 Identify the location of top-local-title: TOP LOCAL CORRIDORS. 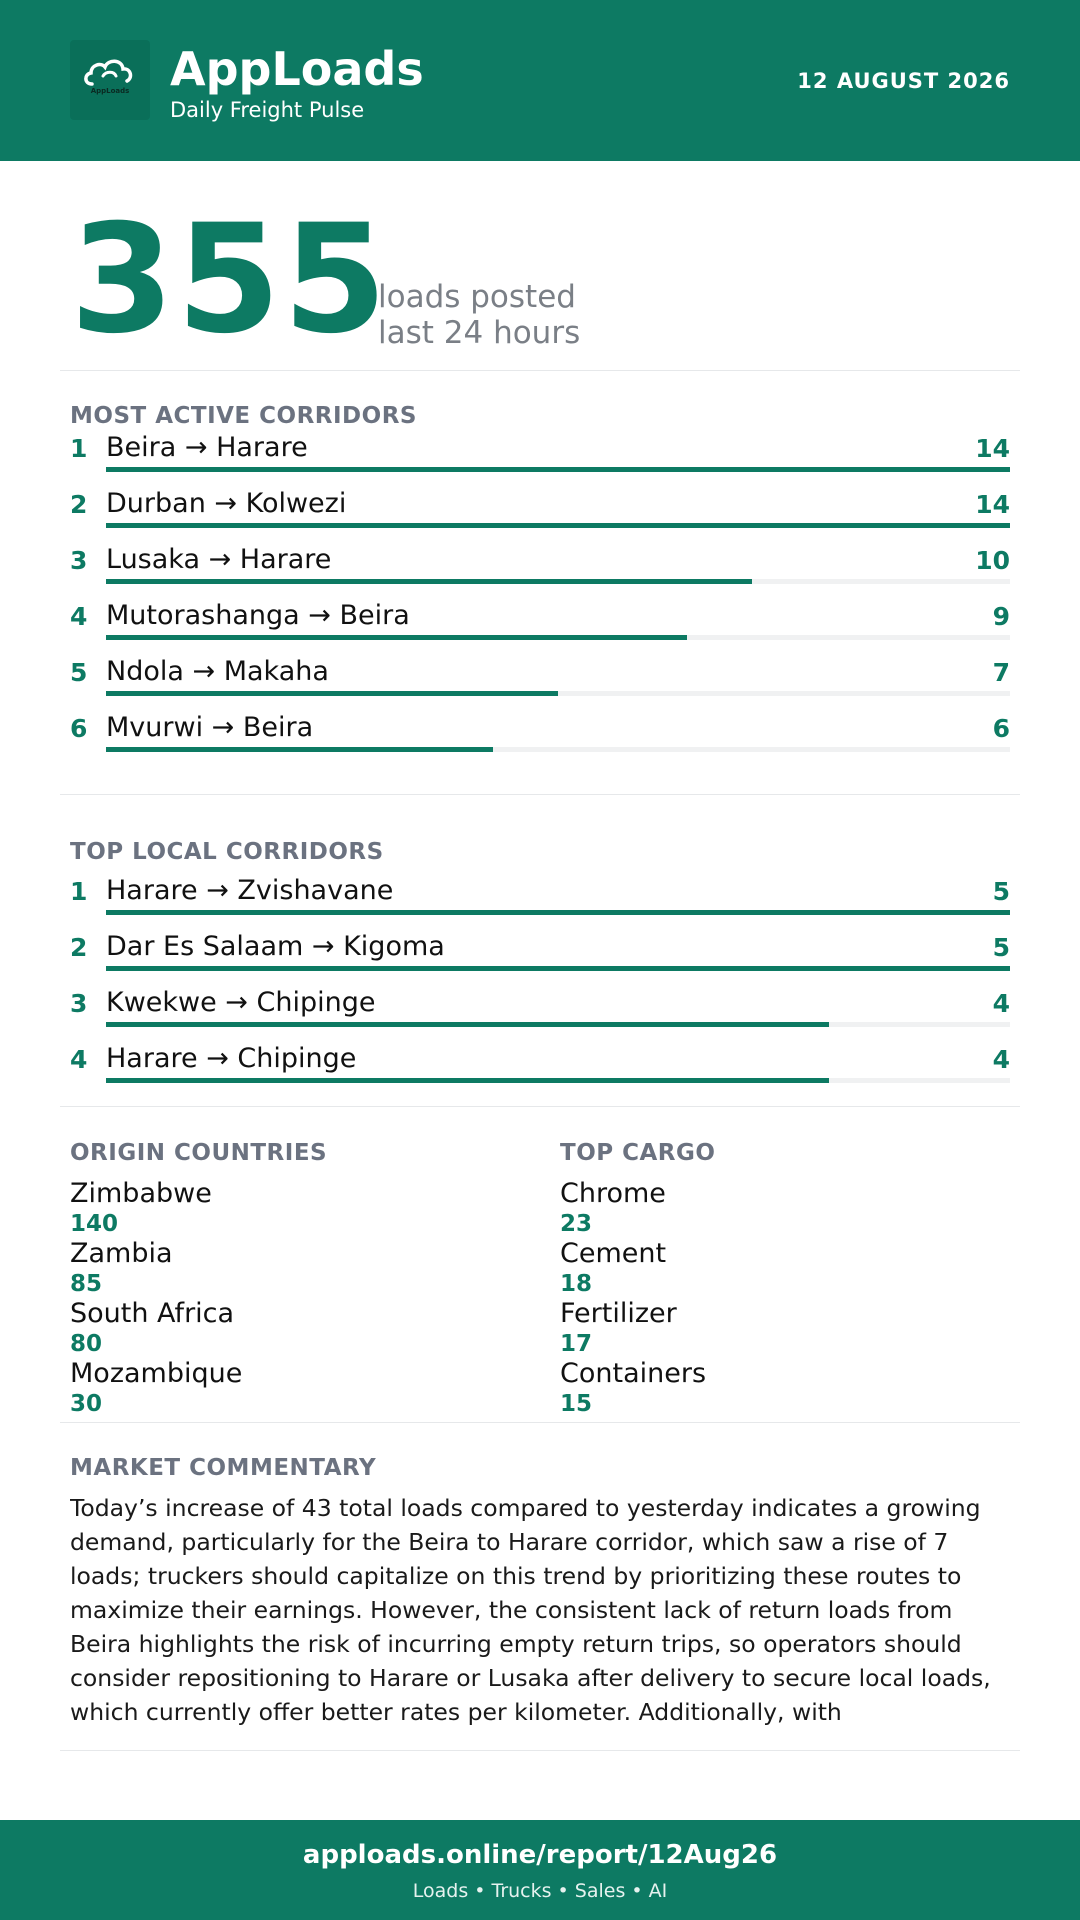
(227, 852).